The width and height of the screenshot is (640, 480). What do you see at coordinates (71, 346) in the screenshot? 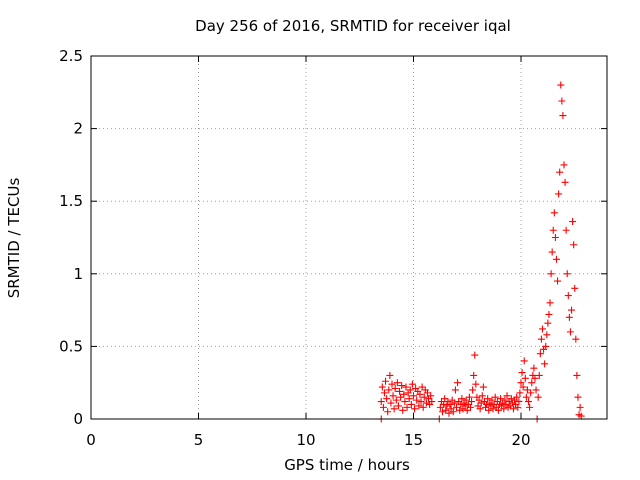
I see `y-tick-label: 0.5` at bounding box center [71, 346].